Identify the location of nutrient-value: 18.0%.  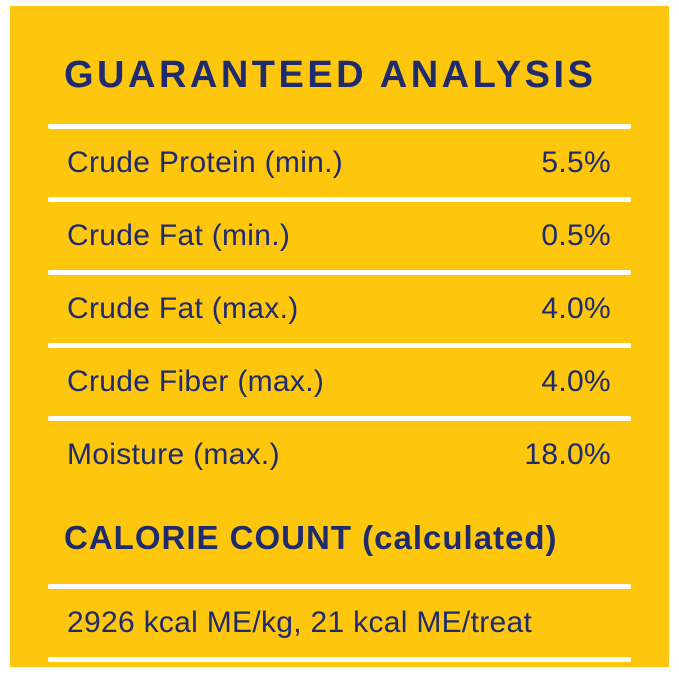
(567, 454).